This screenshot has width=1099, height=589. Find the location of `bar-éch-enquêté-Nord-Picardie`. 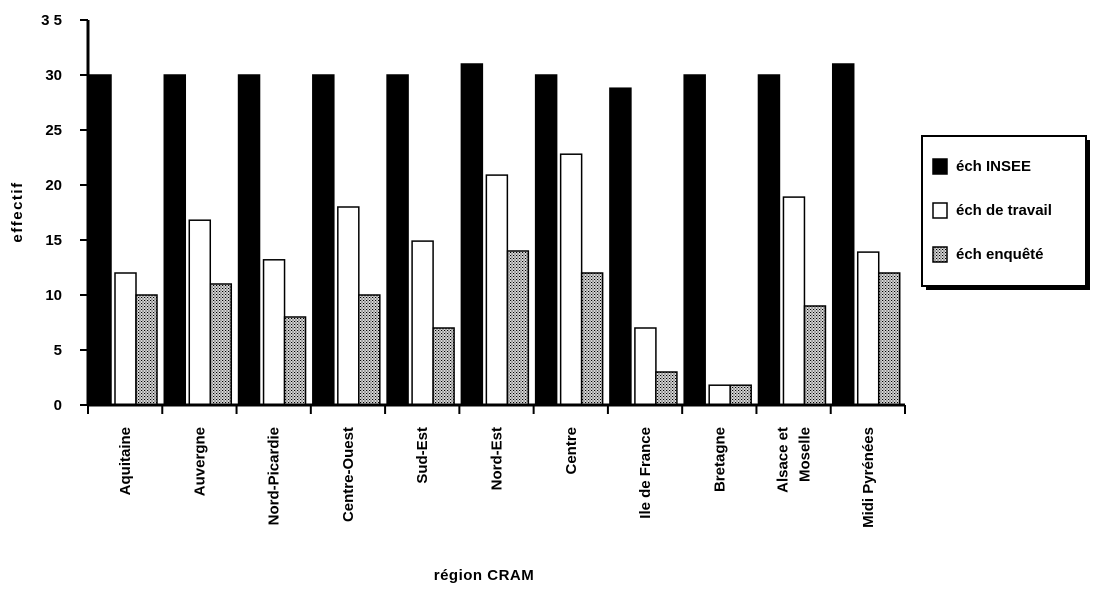

bar-éch-enquêté-Nord-Picardie is located at coordinates (295, 361).